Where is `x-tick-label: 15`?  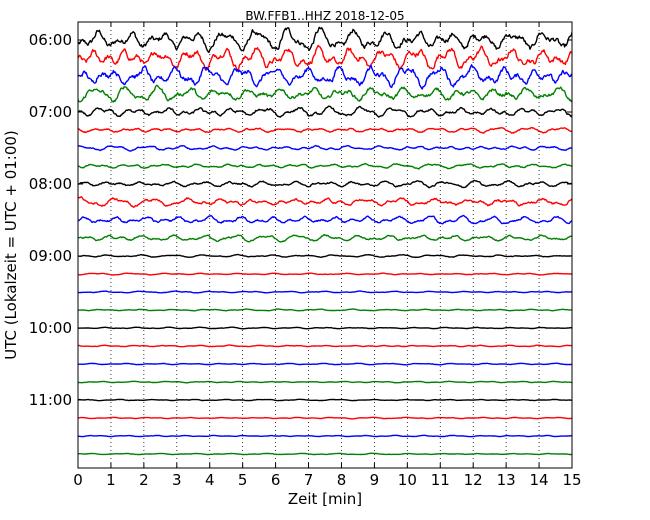
x-tick-label: 15 is located at coordinates (571, 480).